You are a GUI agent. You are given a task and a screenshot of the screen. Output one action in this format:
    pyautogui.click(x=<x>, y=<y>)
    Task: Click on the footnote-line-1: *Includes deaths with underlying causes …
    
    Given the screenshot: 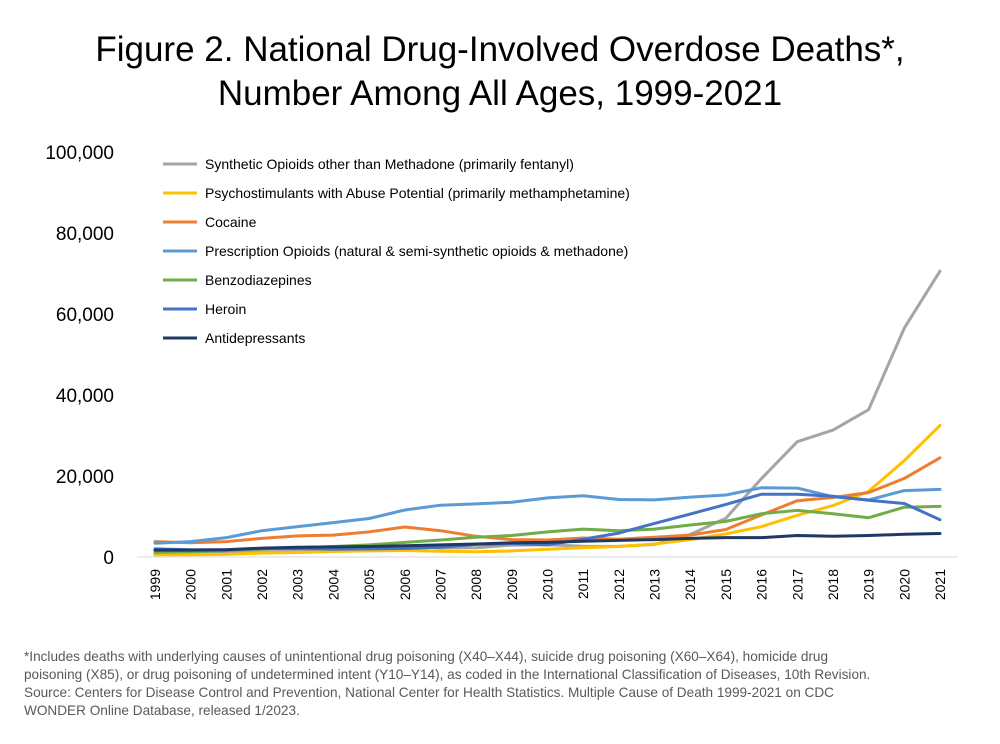 What is the action you would take?
    pyautogui.click(x=426, y=656)
    